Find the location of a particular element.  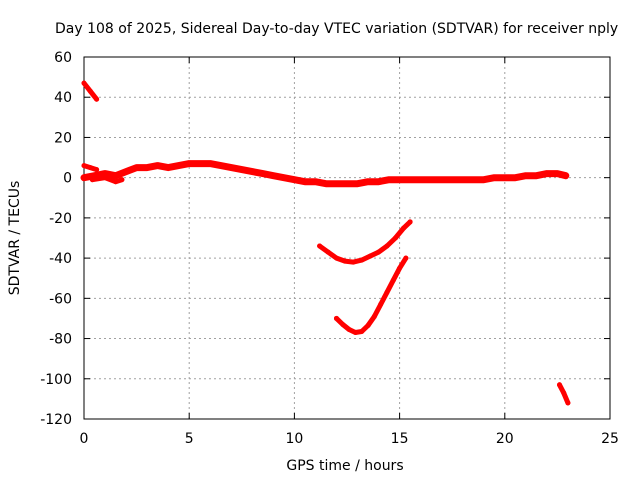

y-tick-label: 60 is located at coordinates (63, 58).